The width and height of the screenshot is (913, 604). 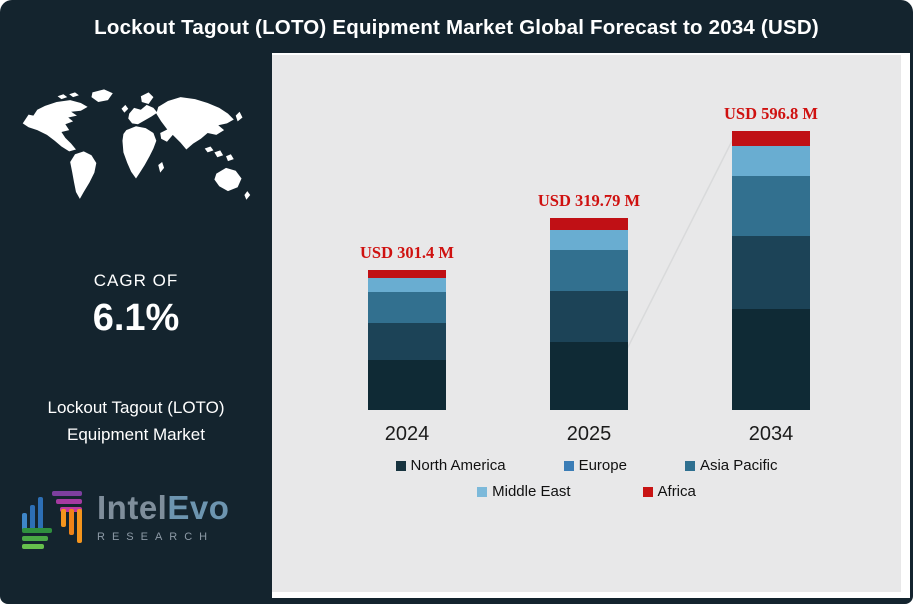 I want to click on legend-label: Asia Pacific, so click(x=738, y=465).